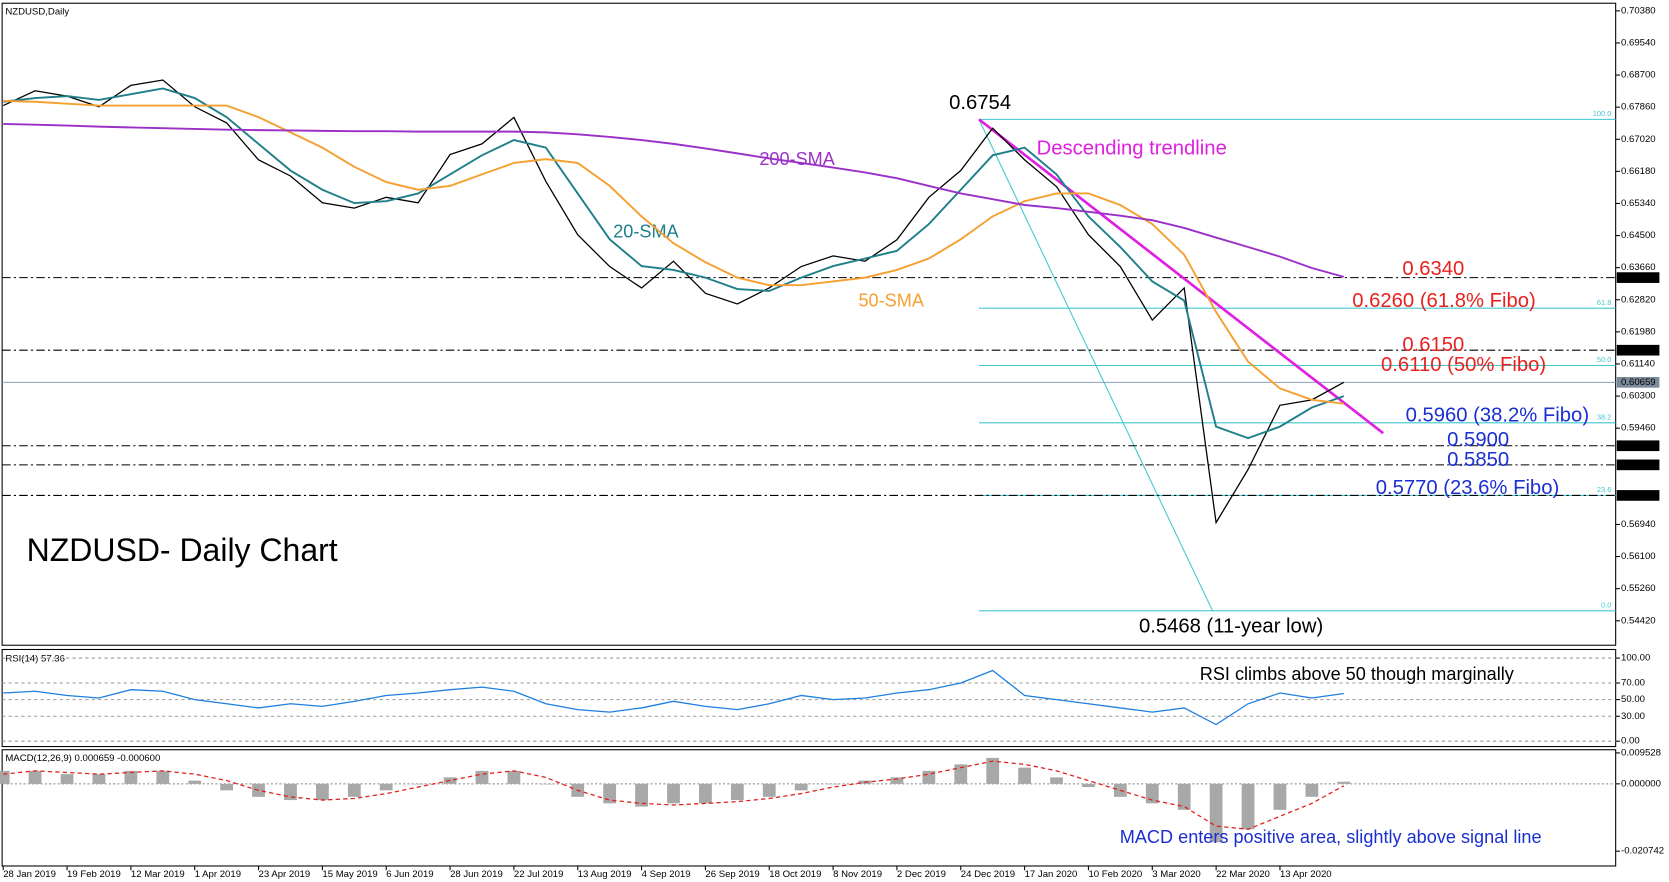 This screenshot has width=1669, height=882. What do you see at coordinates (1463, 365) in the screenshot?
I see `annotation: 0.6110 (50% Fibo)` at bounding box center [1463, 365].